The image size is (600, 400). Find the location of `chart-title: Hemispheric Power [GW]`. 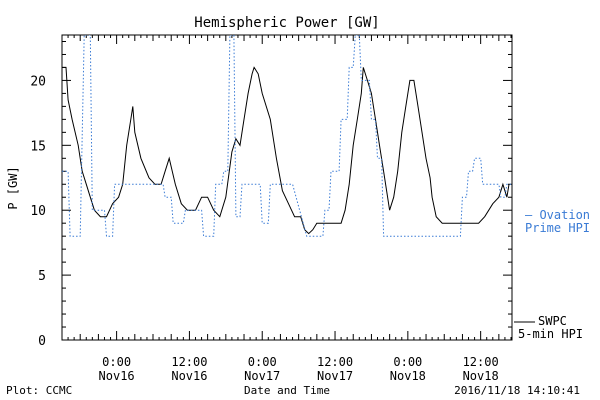

chart-title: Hemispheric Power [GW] is located at coordinates (286, 23).